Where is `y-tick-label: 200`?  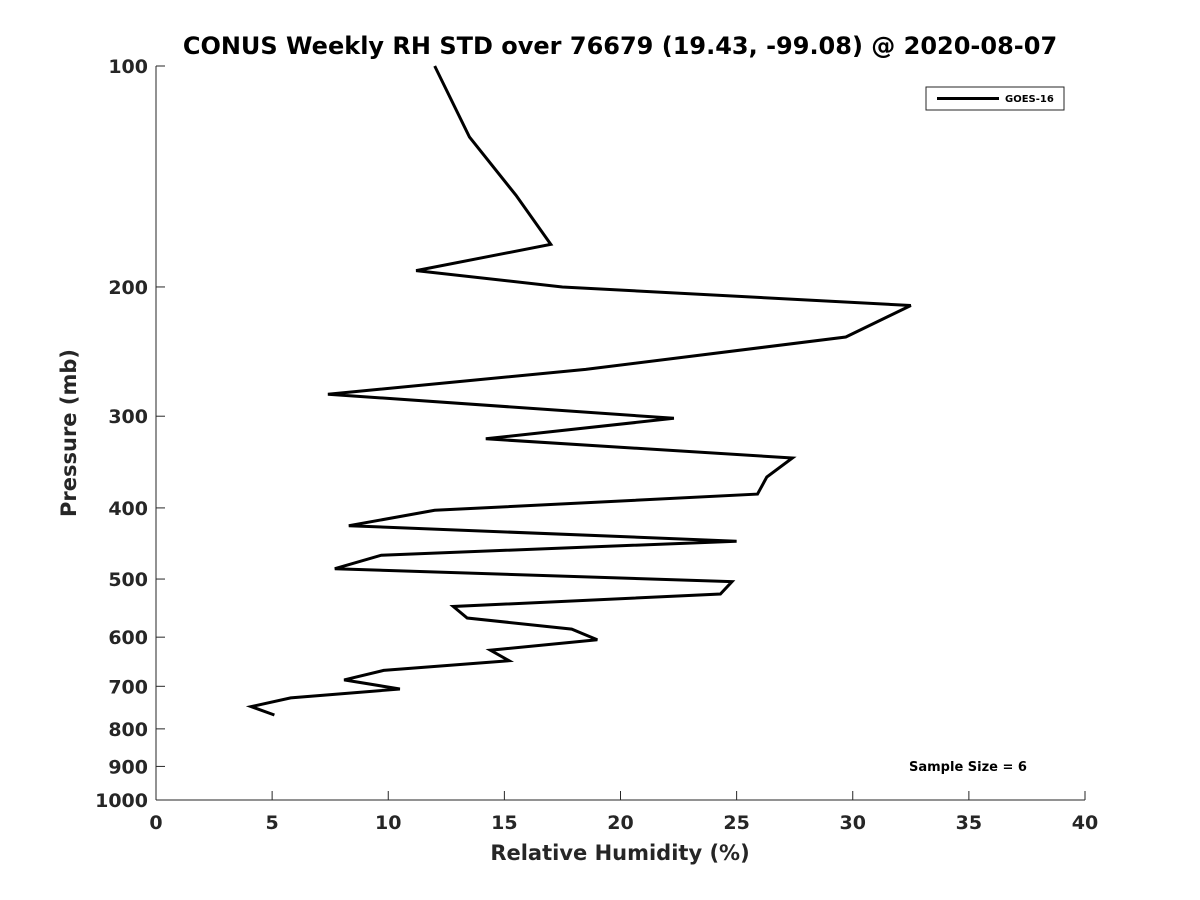
y-tick-label: 200 is located at coordinates (128, 288).